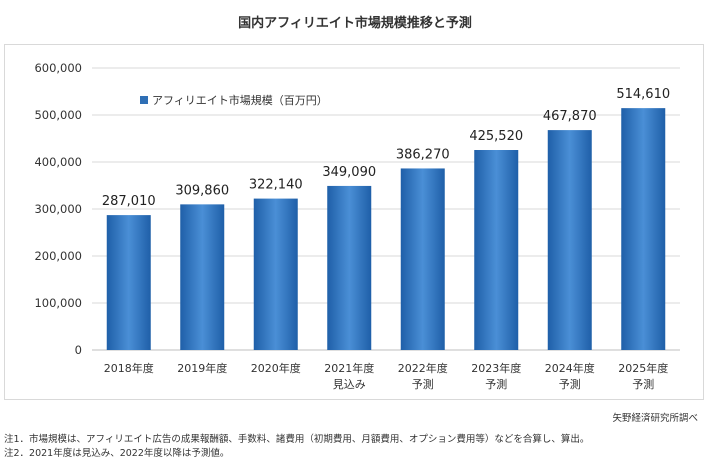 The image size is (710, 465). What do you see at coordinates (496, 136) in the screenshot?
I see `data-label: 425,520` at bounding box center [496, 136].